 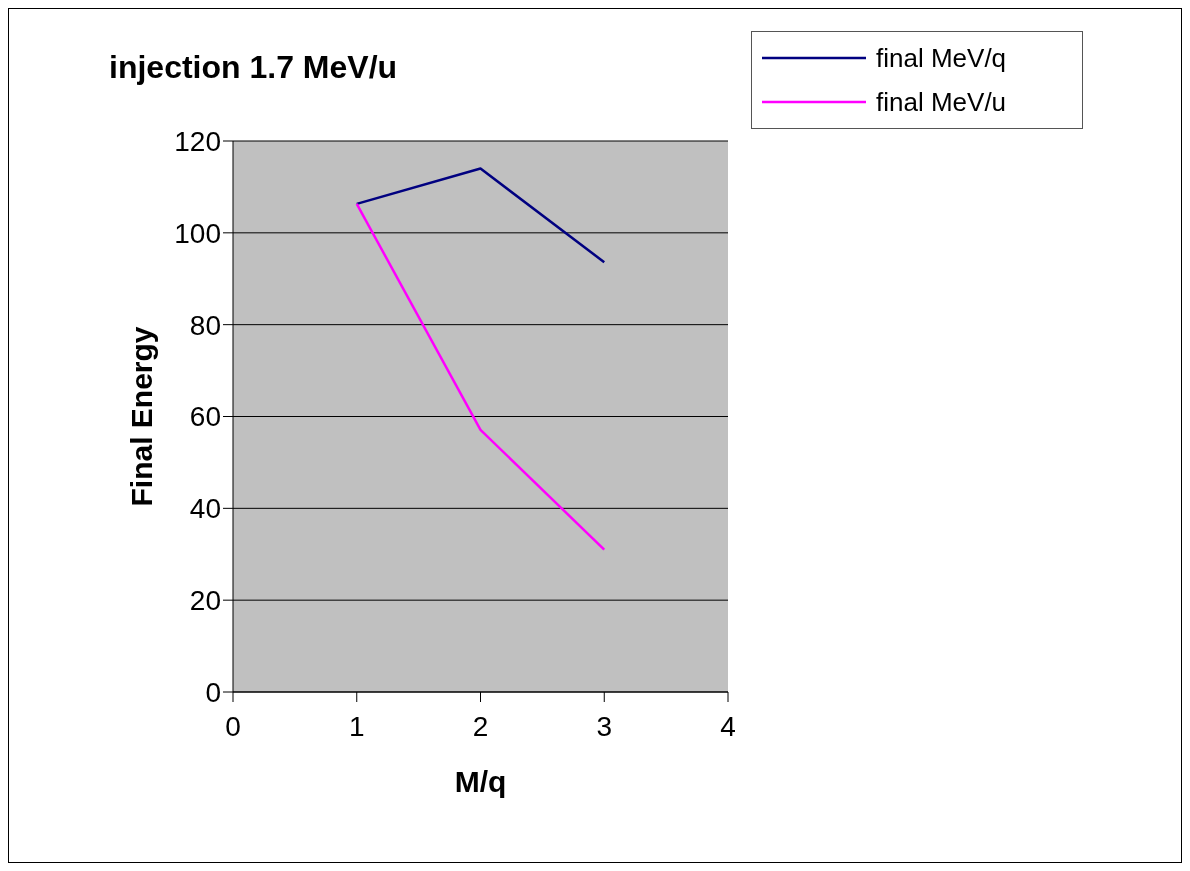 What do you see at coordinates (604, 726) in the screenshot?
I see `x-tick-label: 3` at bounding box center [604, 726].